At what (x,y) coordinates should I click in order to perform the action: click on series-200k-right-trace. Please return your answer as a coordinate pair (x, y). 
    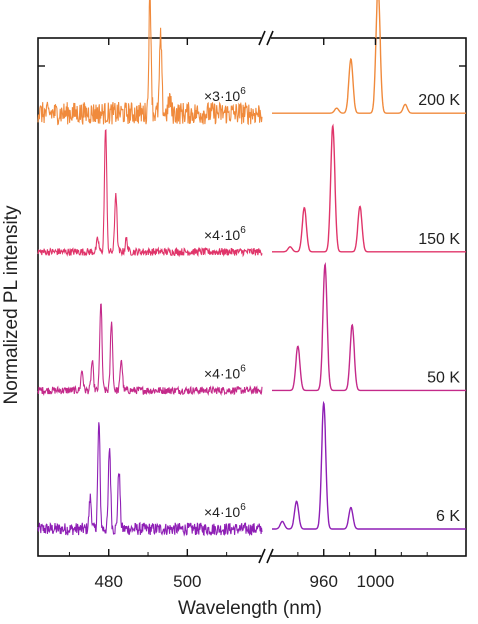
    Looking at the image, I should click on (369, 57).